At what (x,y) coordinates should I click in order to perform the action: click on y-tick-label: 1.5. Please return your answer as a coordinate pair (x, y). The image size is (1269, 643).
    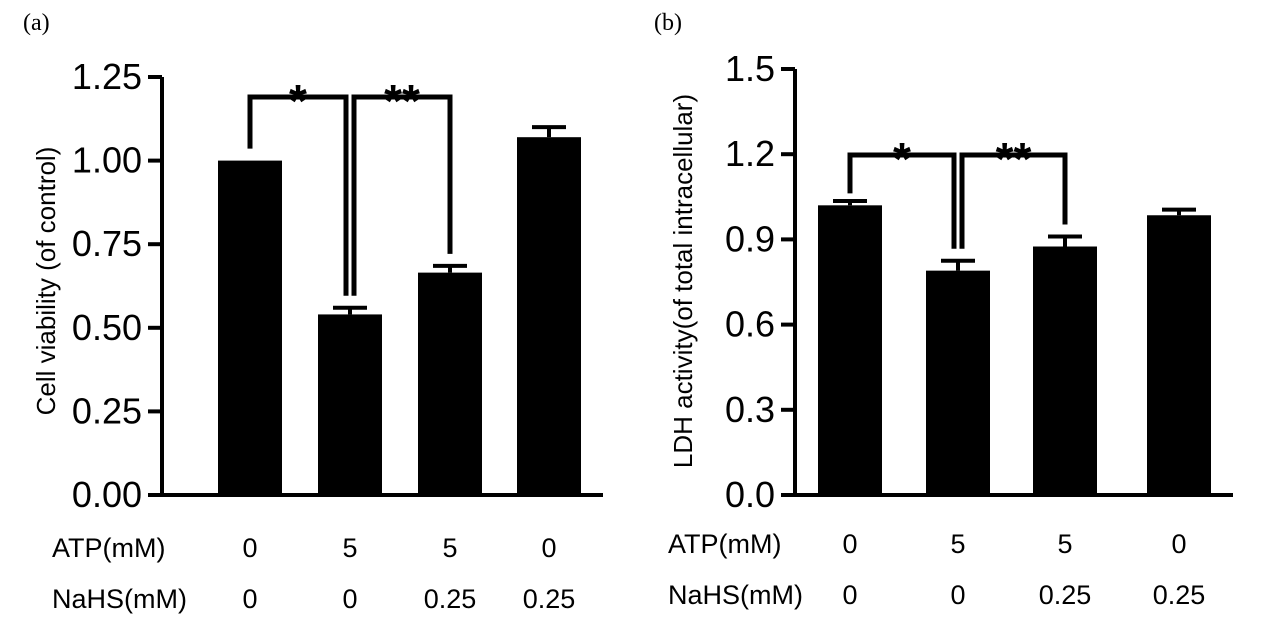
    Looking at the image, I should click on (750, 68).